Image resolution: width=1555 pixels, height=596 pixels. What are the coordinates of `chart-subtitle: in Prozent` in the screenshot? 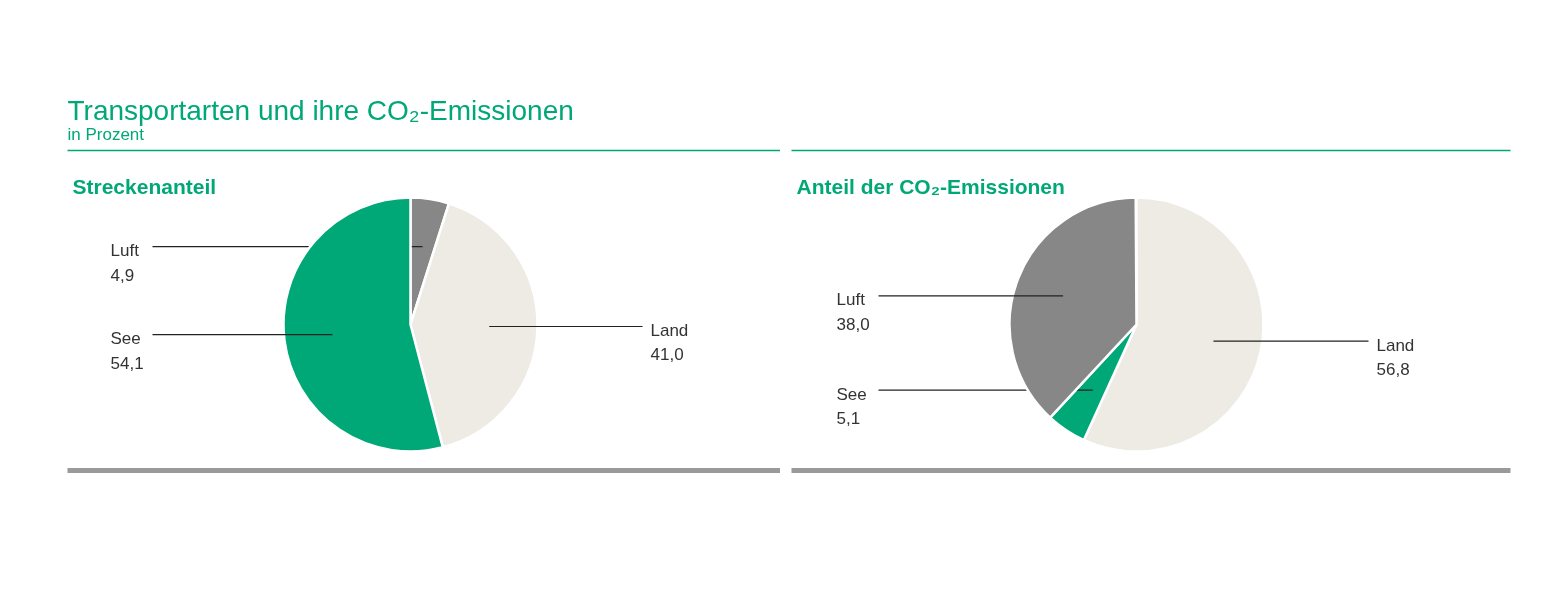 It's located at (106, 134).